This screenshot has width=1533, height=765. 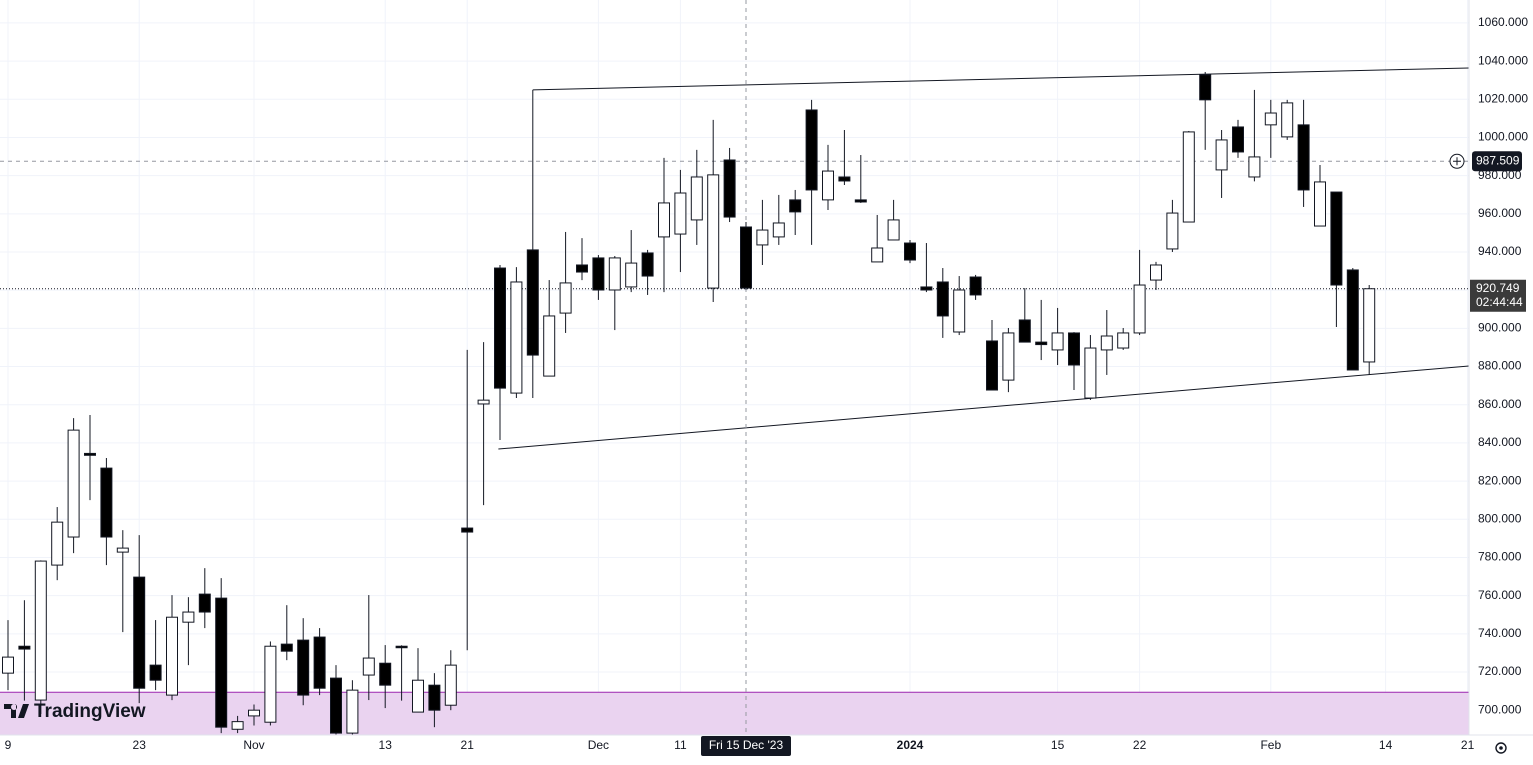 What do you see at coordinates (8, 745) in the screenshot?
I see `x-tick-label: 9` at bounding box center [8, 745].